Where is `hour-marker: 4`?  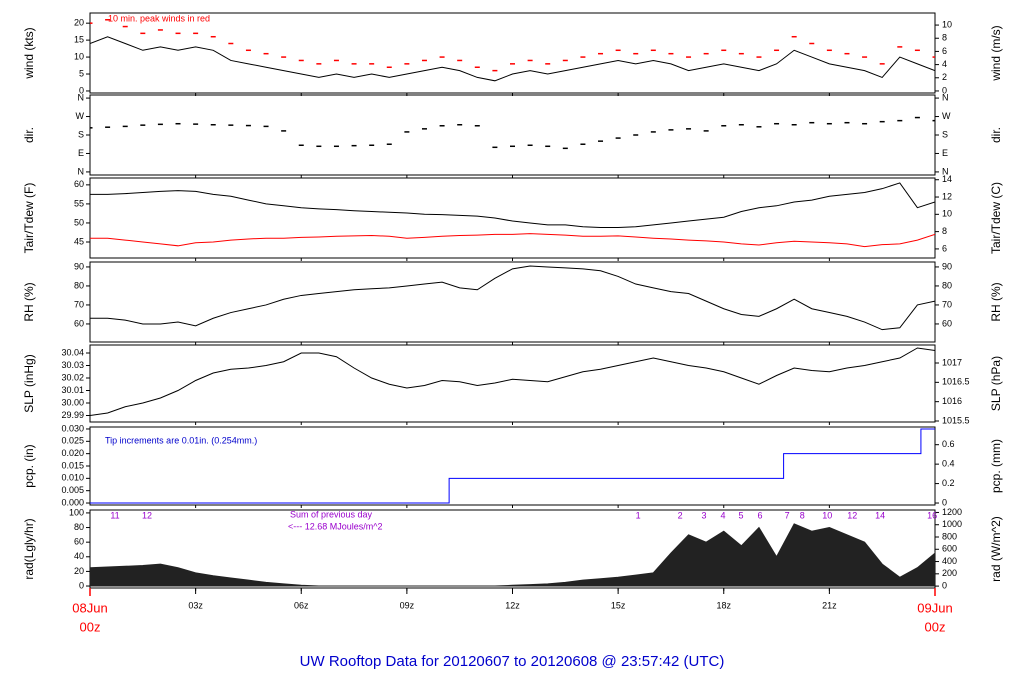
hour-marker: 4 is located at coordinates (723, 515).